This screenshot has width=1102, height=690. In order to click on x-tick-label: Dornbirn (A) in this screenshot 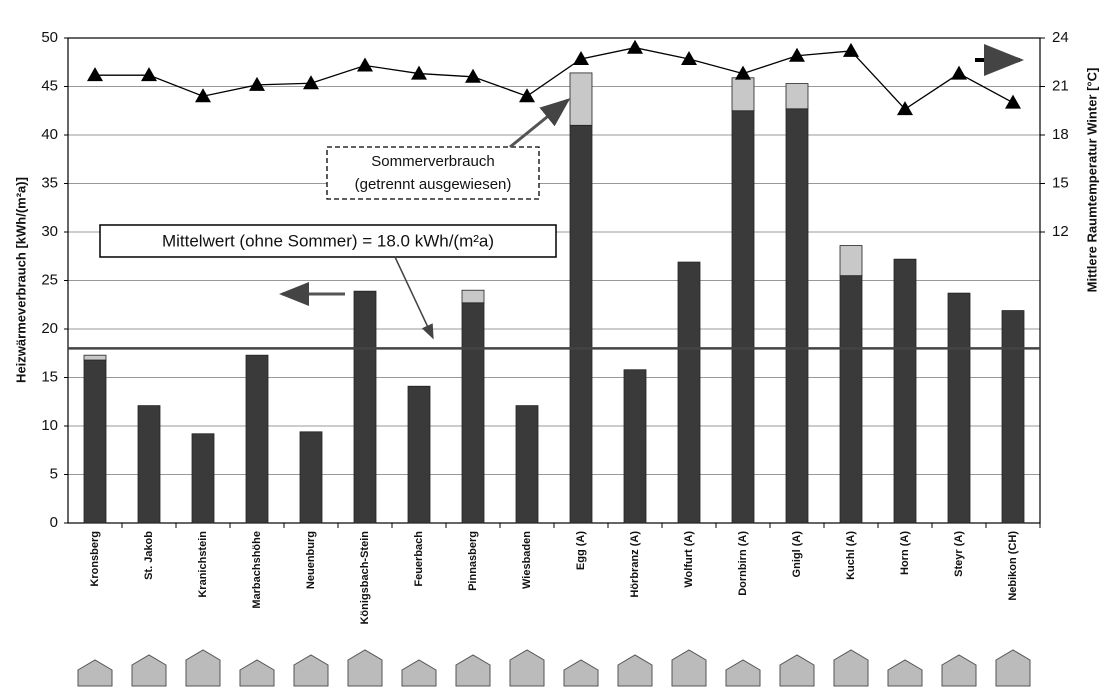, I will do `click(743, 563)`.